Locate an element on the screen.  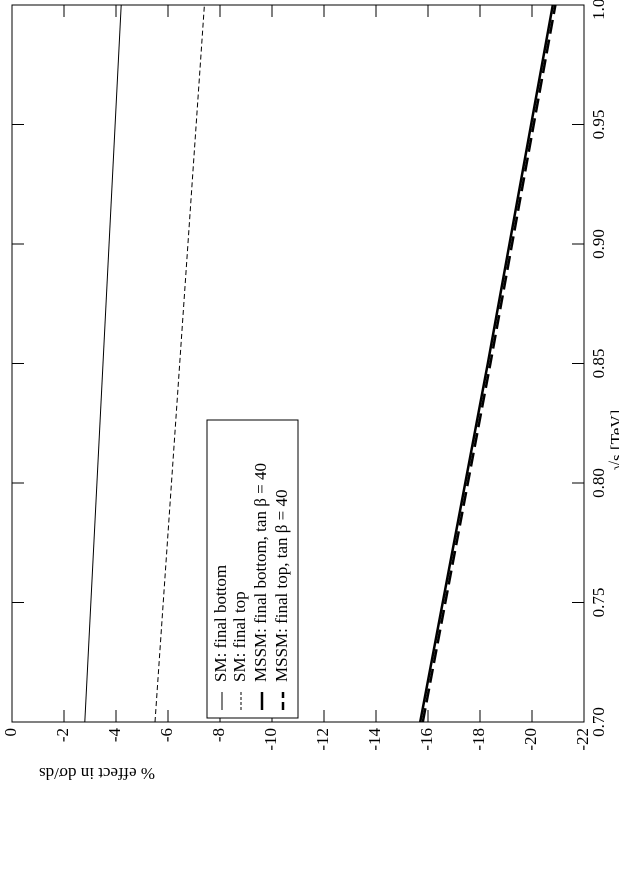
legend-box is located at coordinates (252, 569).